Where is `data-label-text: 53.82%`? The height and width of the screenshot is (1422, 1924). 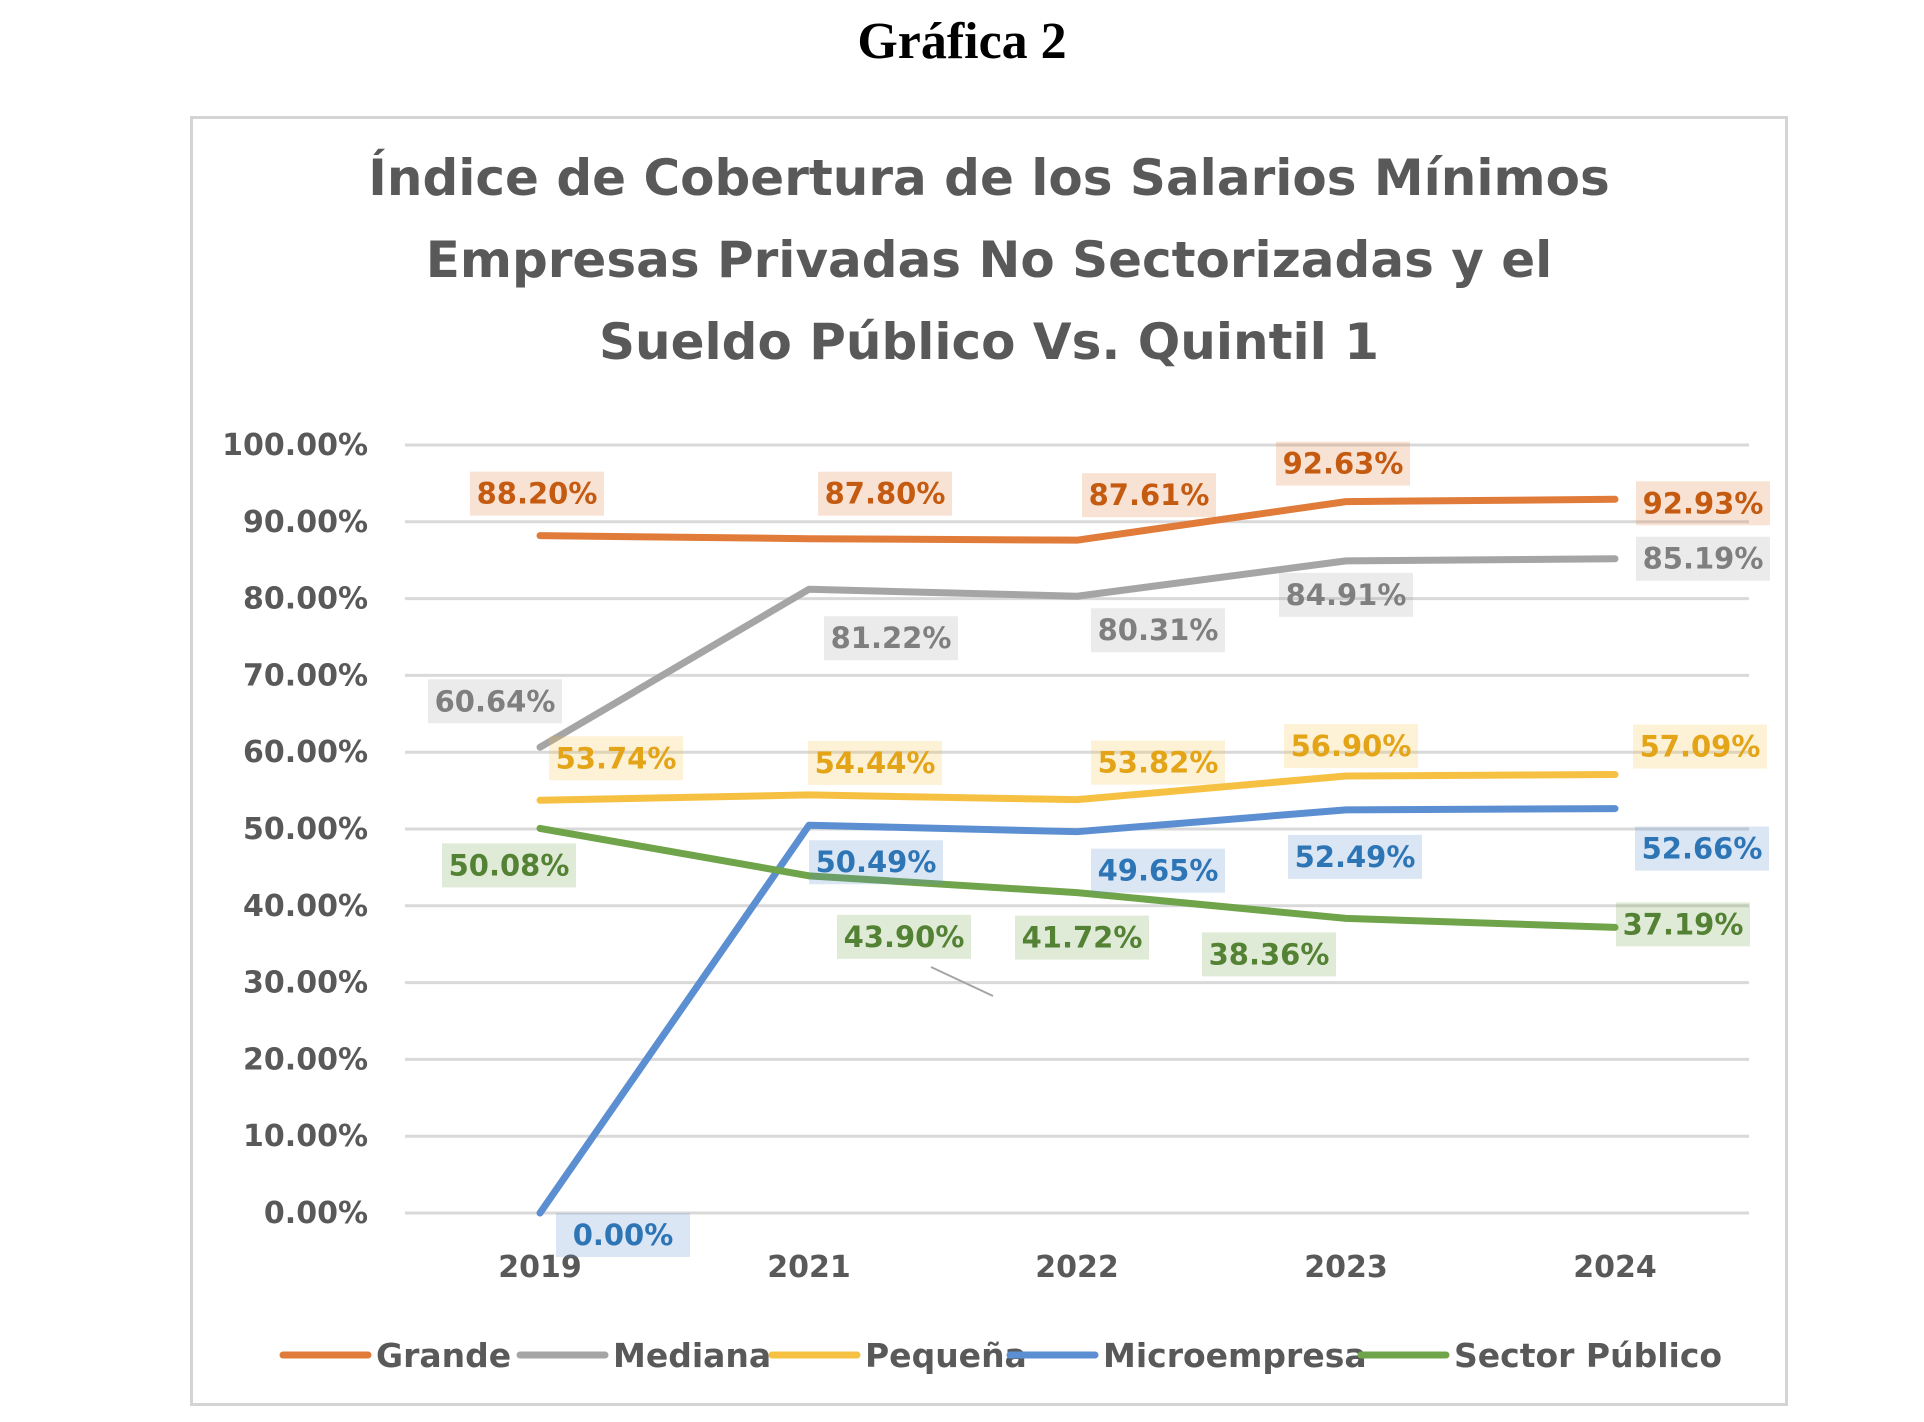
data-label-text: 53.82% is located at coordinates (1158, 763).